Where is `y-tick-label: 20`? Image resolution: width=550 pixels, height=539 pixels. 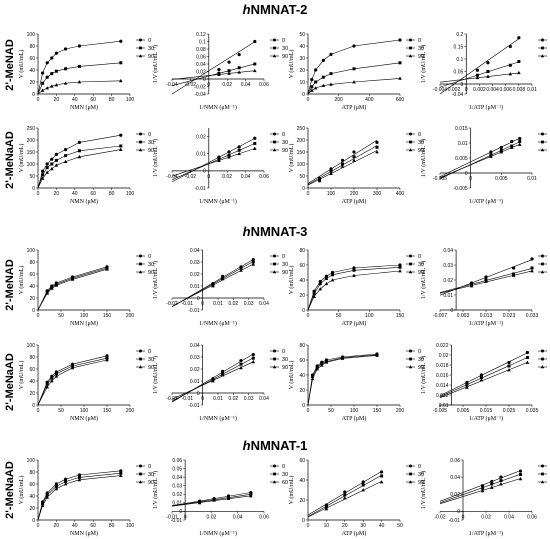 y-tick-label: 20 is located at coordinates (302, 71).